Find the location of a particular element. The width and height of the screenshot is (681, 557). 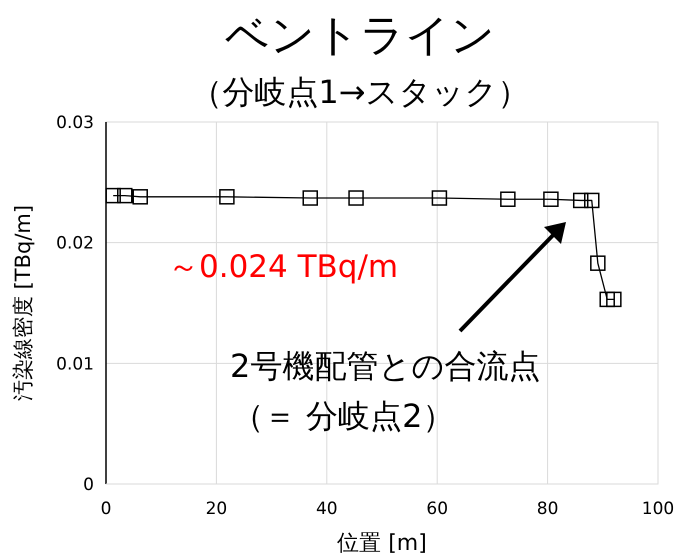

x-tick-label: 80 is located at coordinates (547, 509).